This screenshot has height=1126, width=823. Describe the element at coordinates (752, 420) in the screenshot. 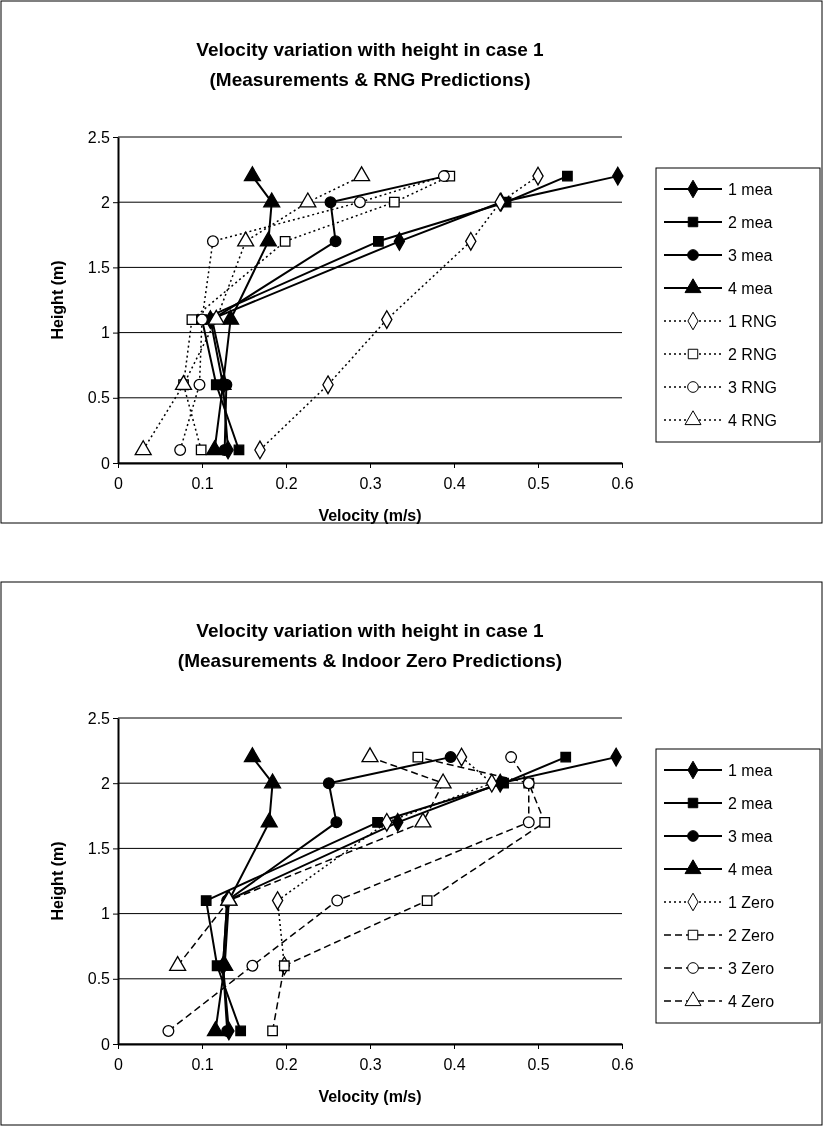

I see `legend-label: 4 RNG` at that location.